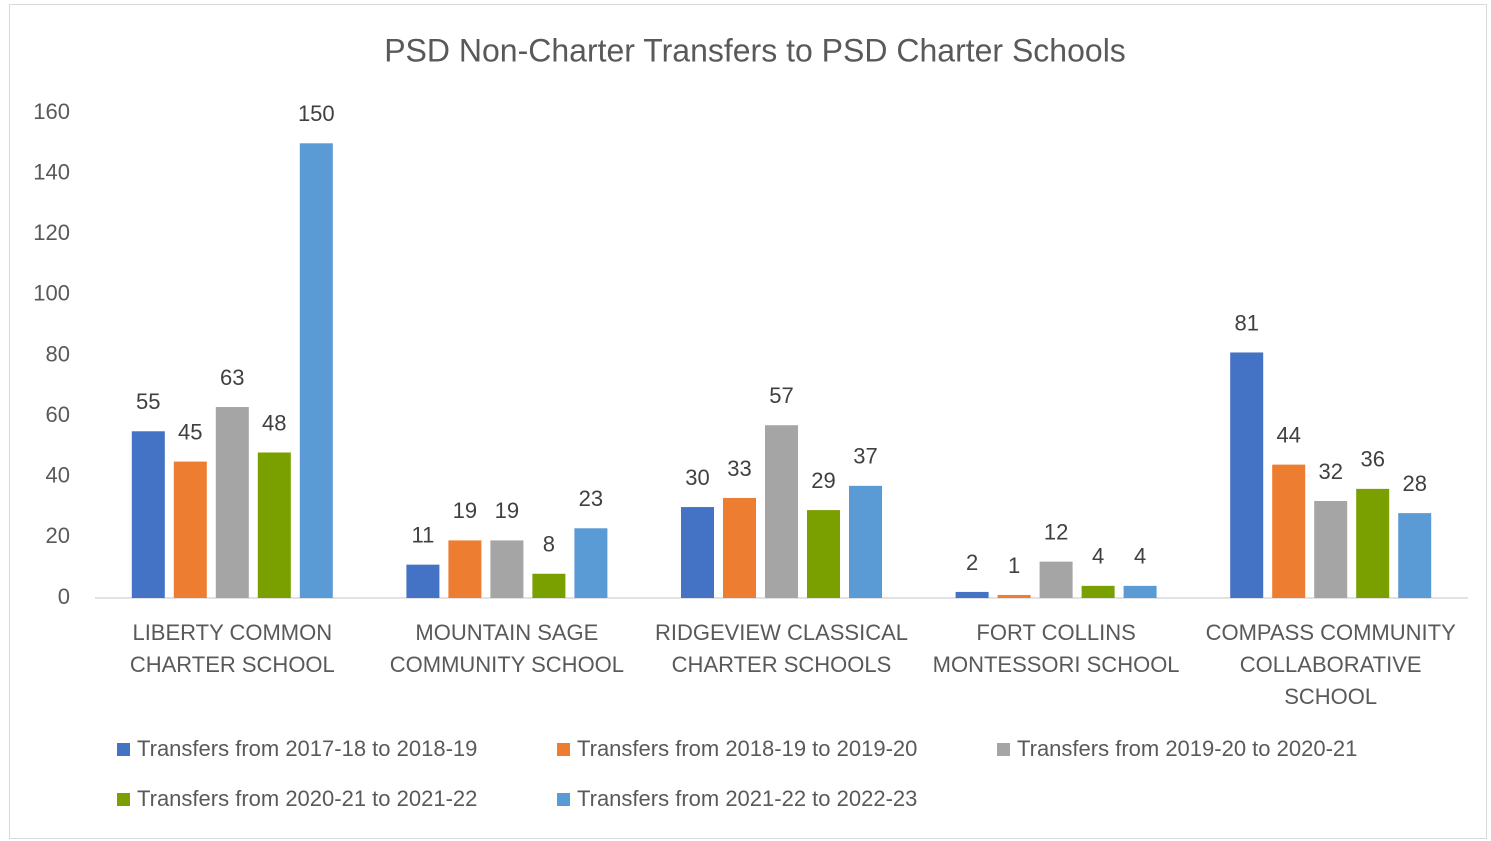 Image resolution: width=1491 pixels, height=841 pixels. What do you see at coordinates (781, 395) in the screenshot?
I see `data-label: 57` at bounding box center [781, 395].